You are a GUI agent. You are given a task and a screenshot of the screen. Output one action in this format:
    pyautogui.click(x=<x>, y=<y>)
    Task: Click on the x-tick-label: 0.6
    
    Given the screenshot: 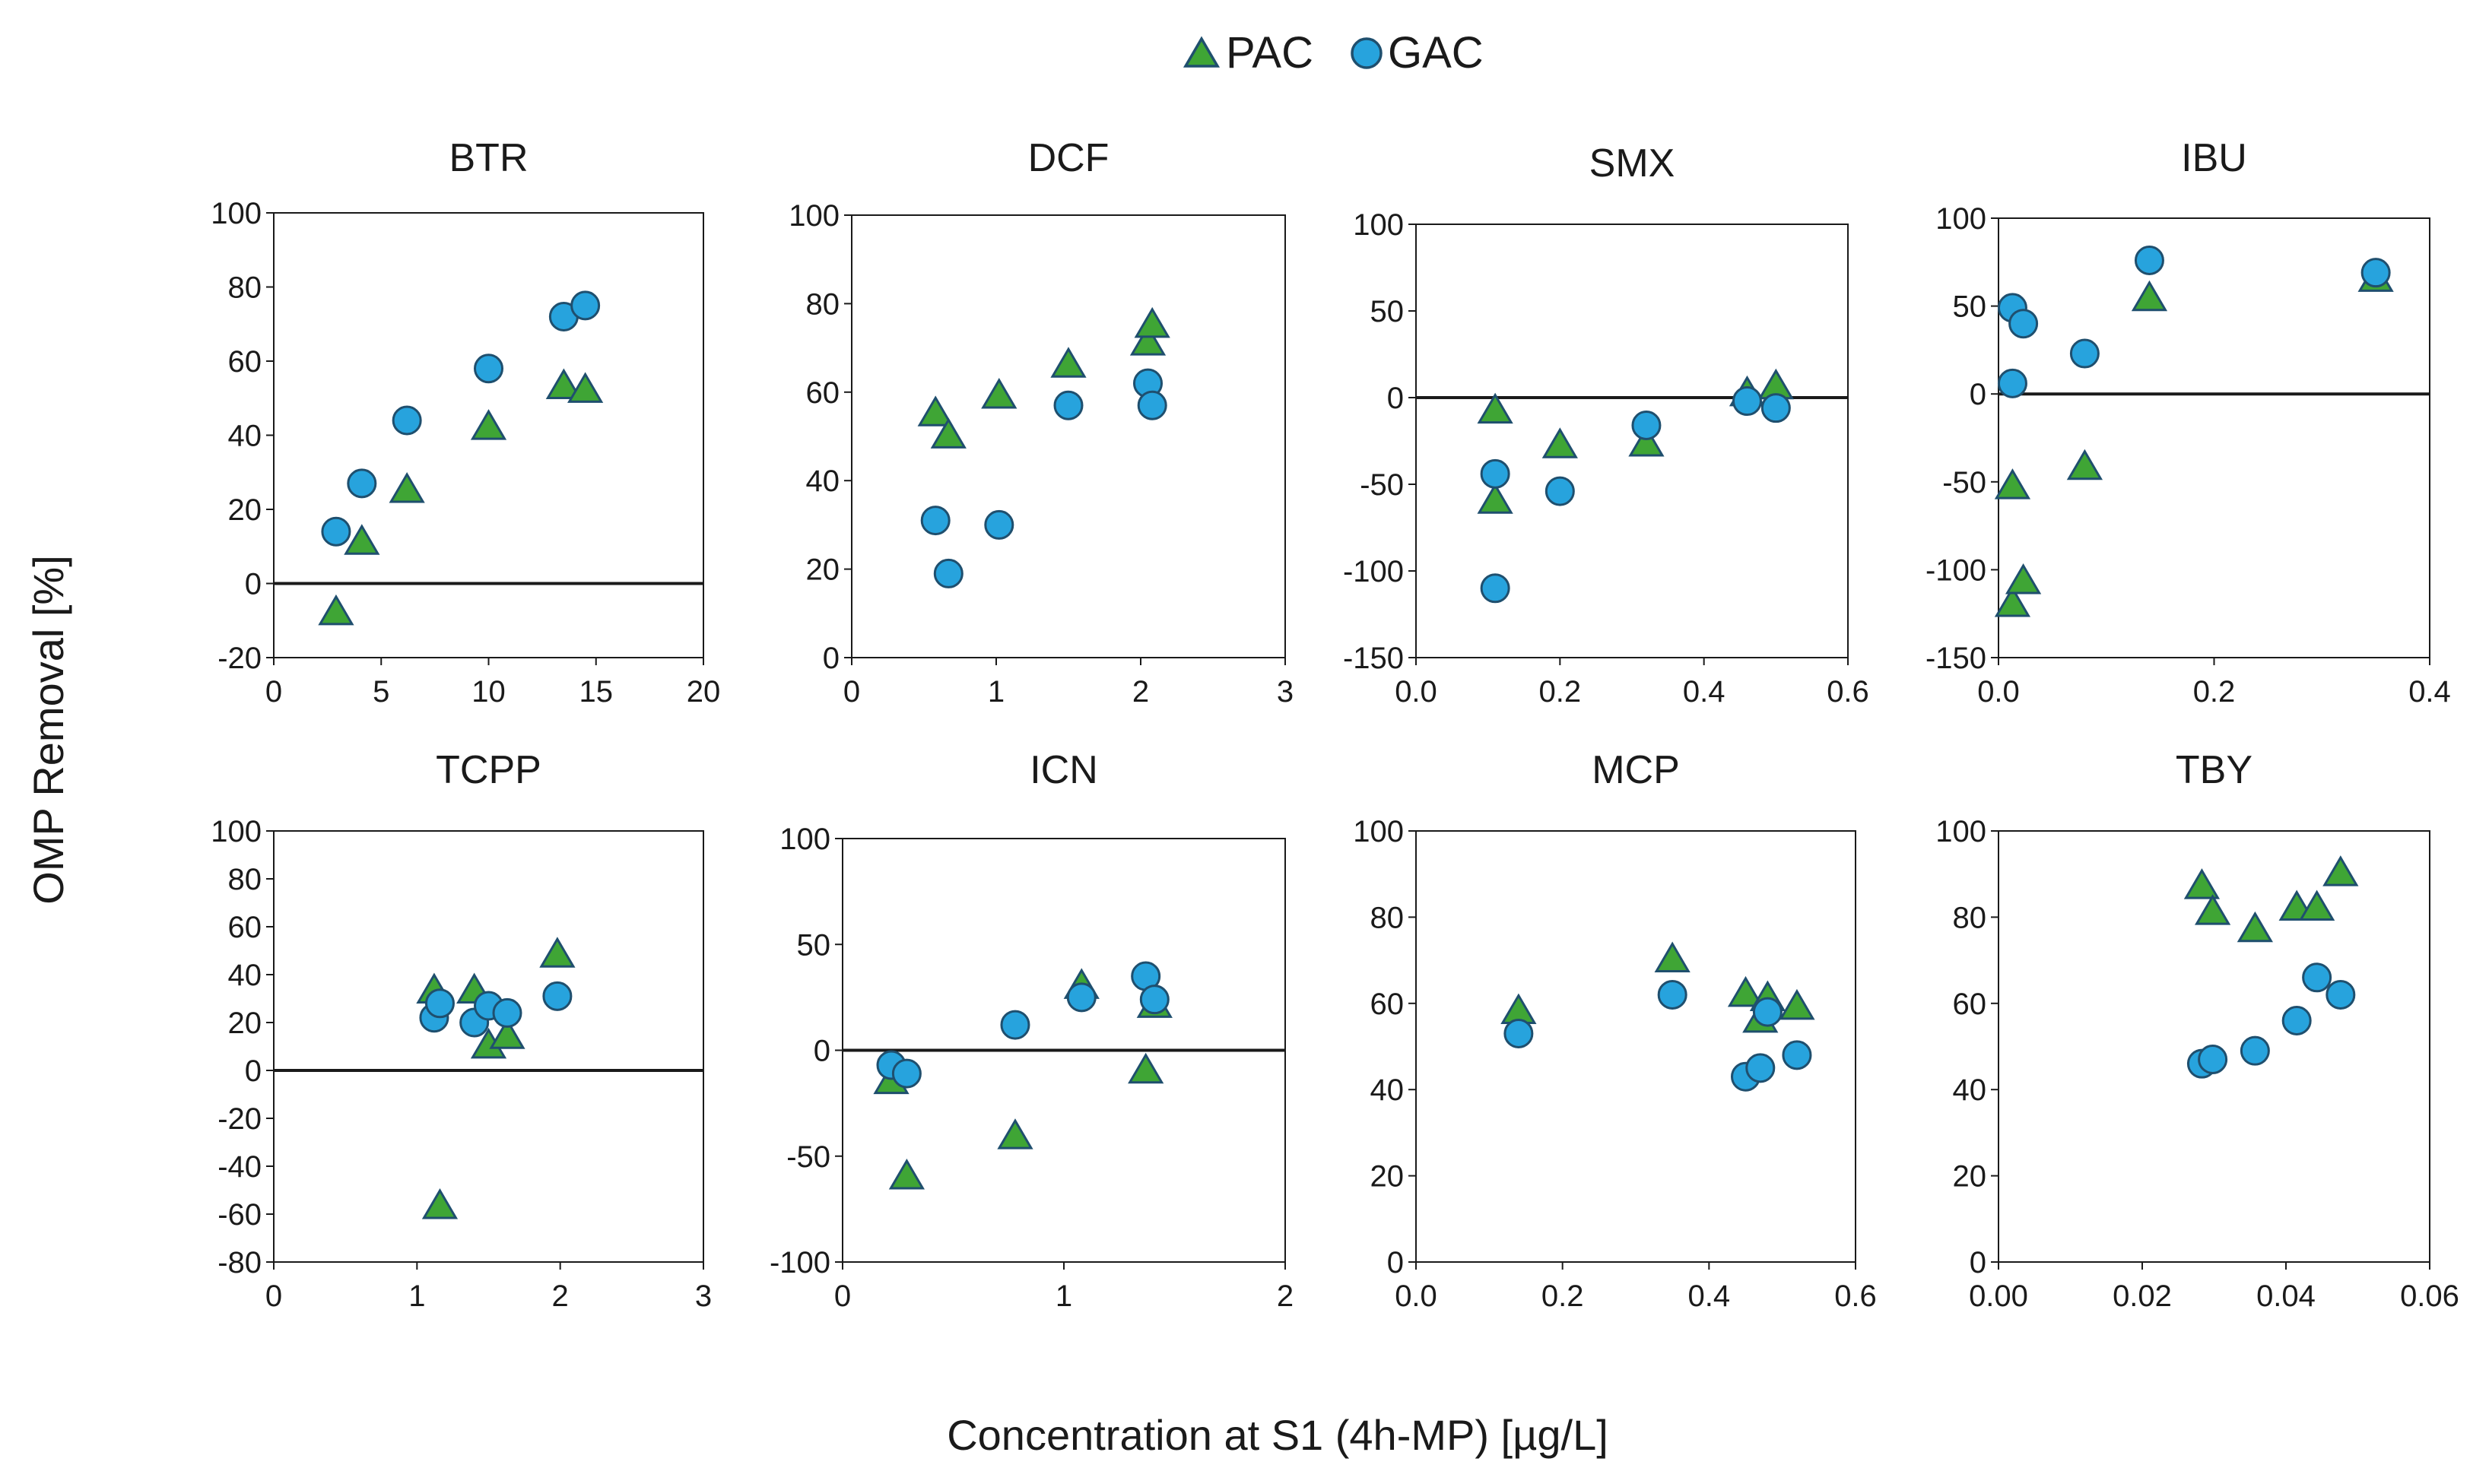 What is the action you would take?
    pyautogui.click(x=1848, y=692)
    